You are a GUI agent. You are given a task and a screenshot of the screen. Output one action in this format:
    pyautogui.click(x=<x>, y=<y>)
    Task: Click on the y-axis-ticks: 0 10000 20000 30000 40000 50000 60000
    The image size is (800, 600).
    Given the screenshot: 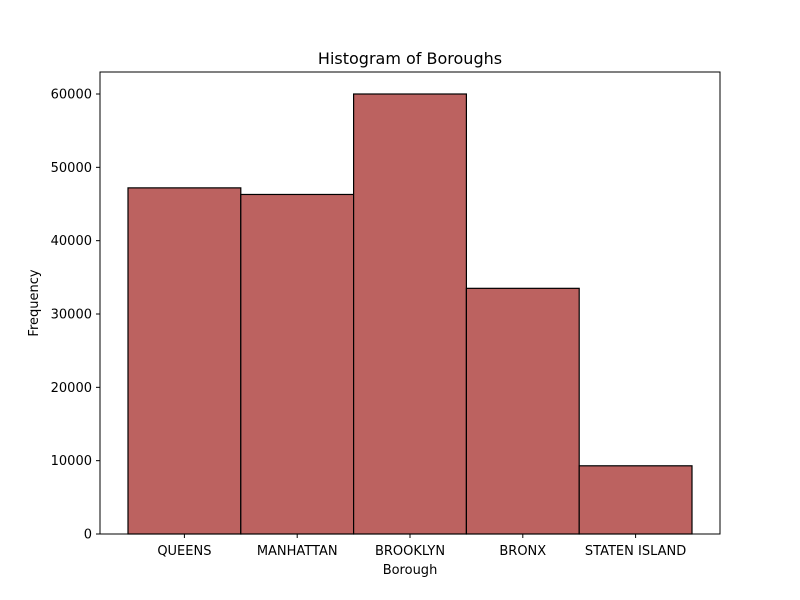 What is the action you would take?
    pyautogui.click(x=75, y=315)
    